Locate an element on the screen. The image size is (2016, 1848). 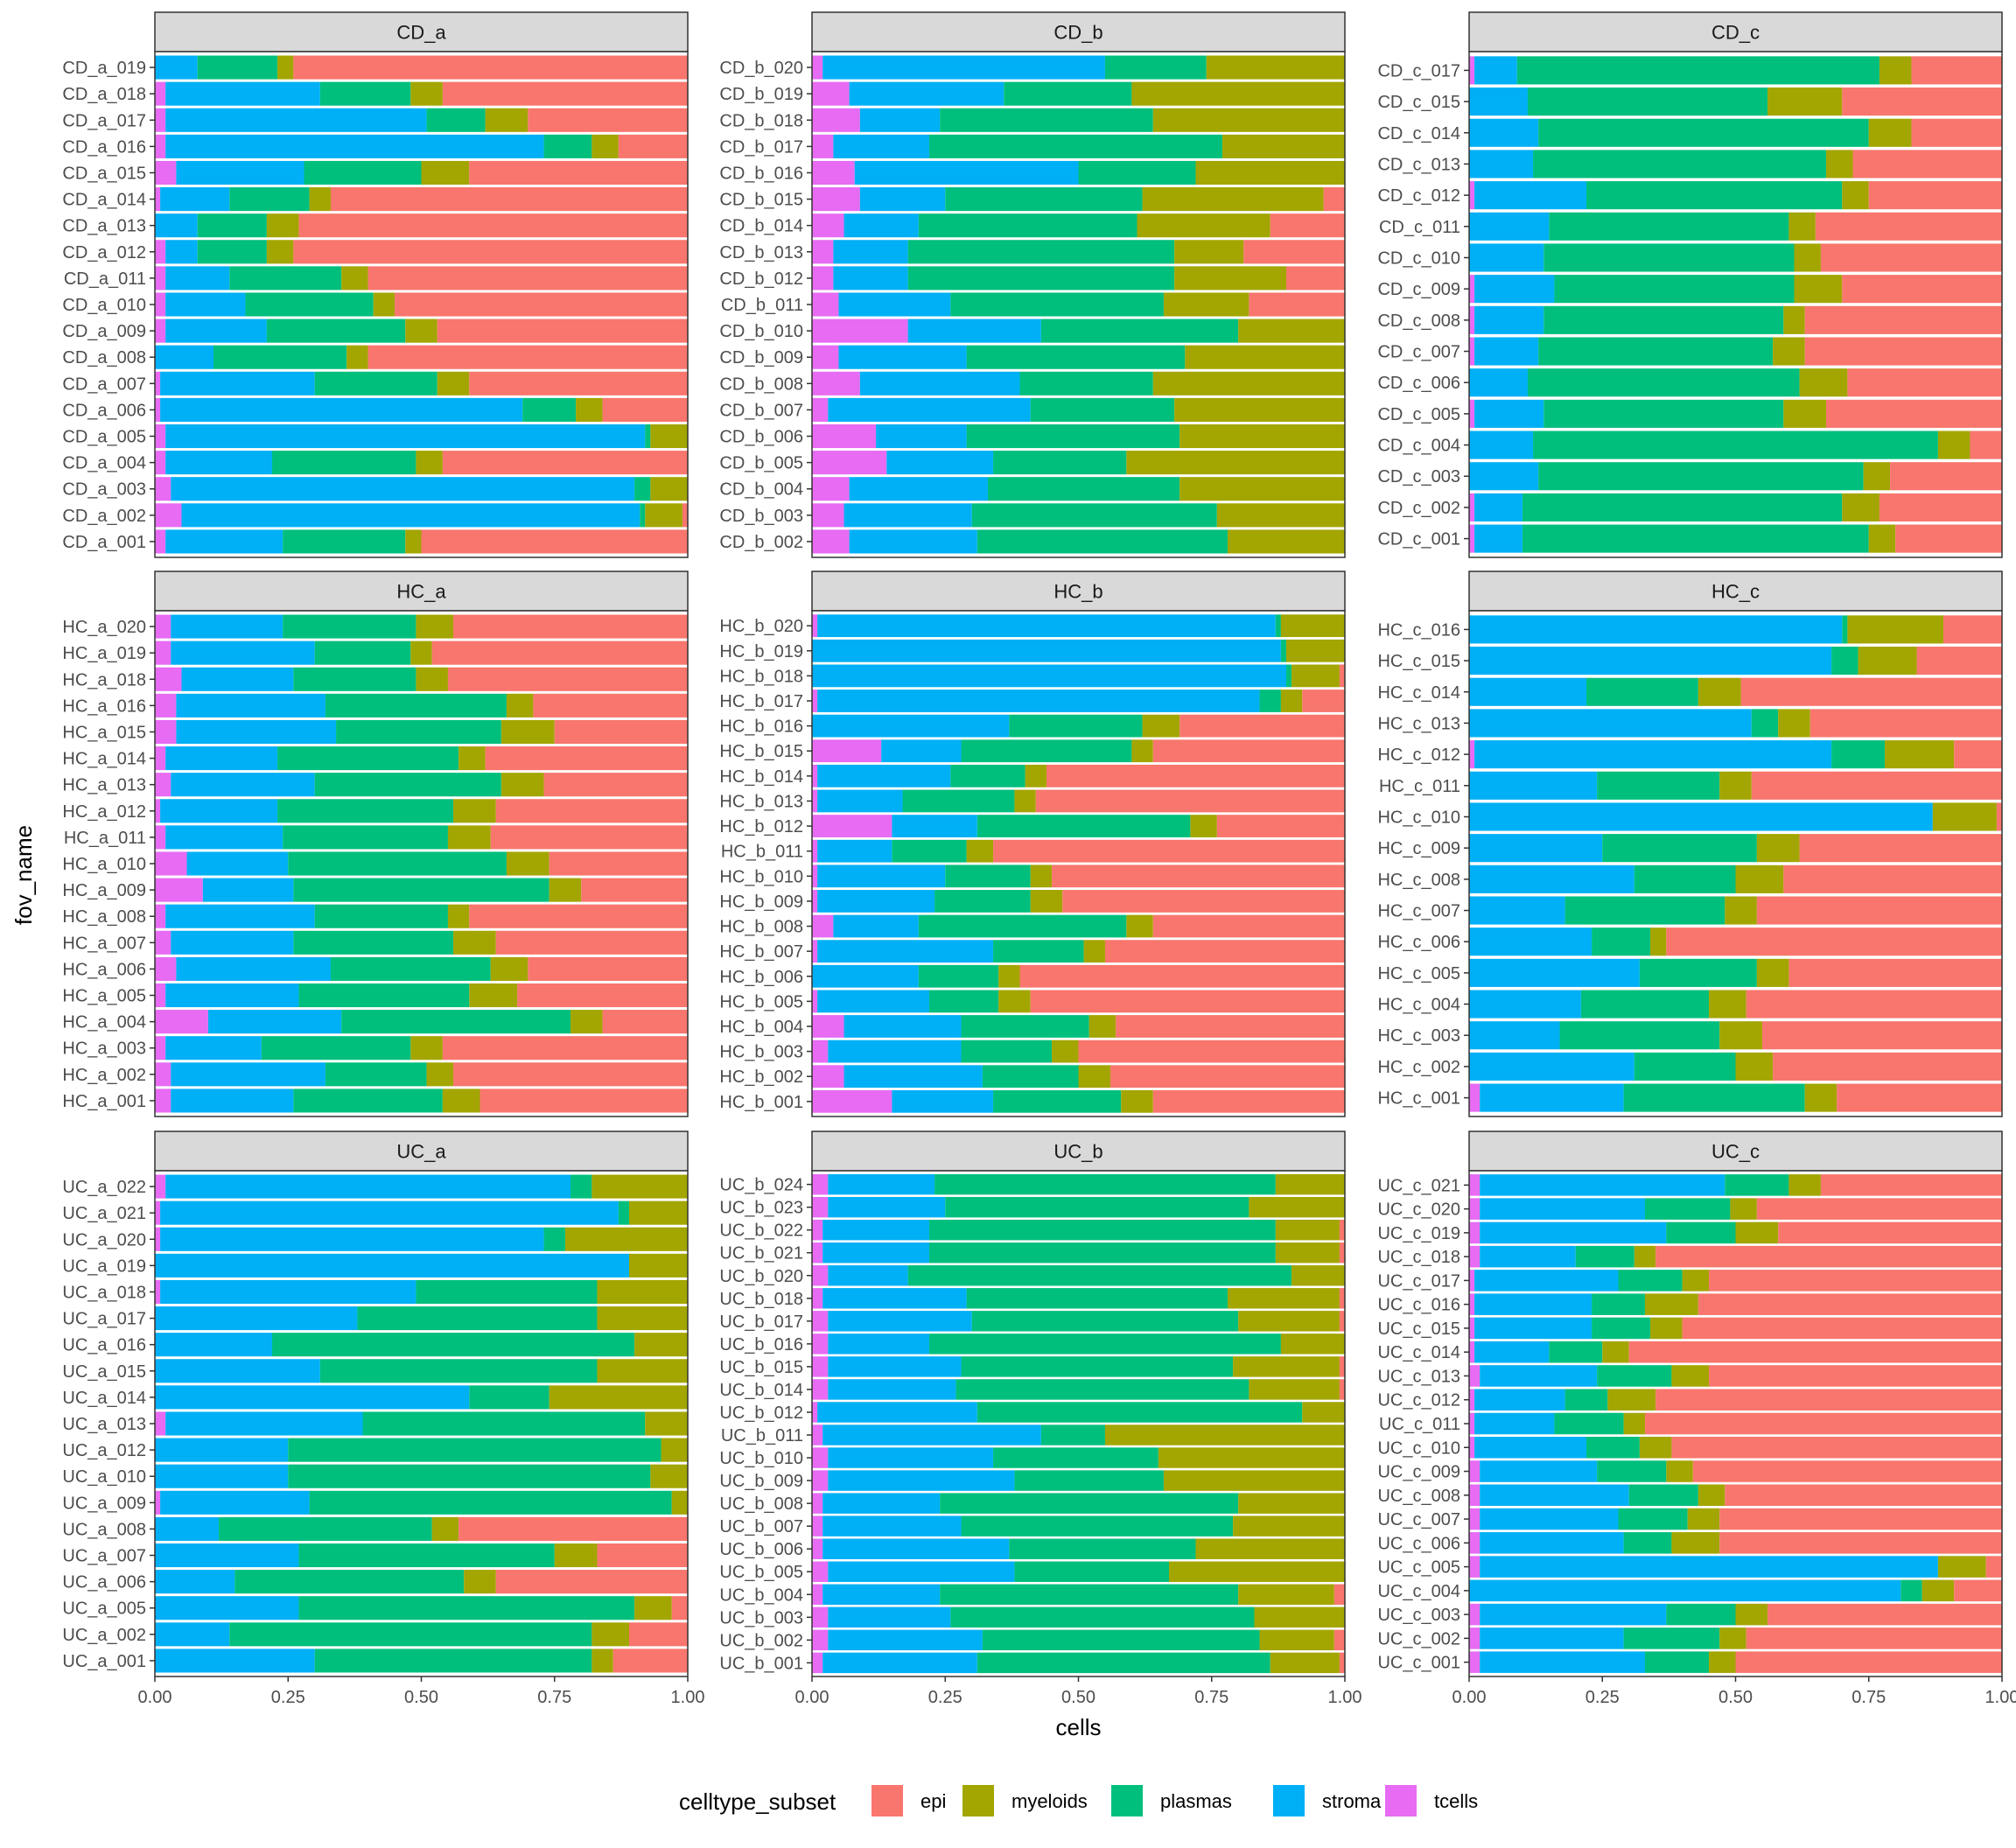
y-tick-label: UC_b_016 is located at coordinates (761, 1344).